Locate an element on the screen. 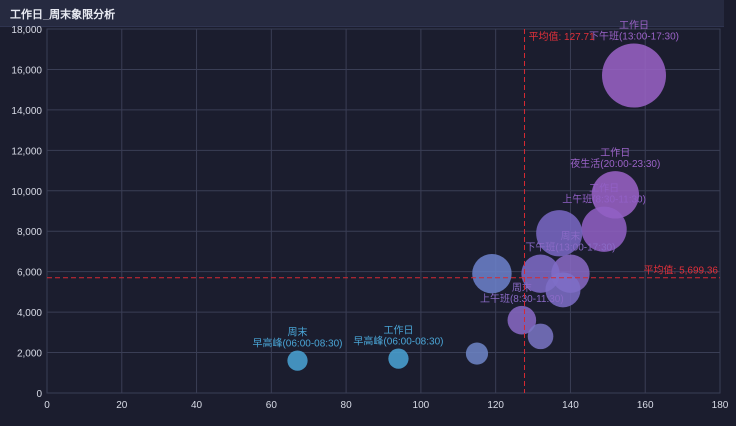 This screenshot has height=426, width=736. y-tick-label: 10,000 is located at coordinates (26, 192).